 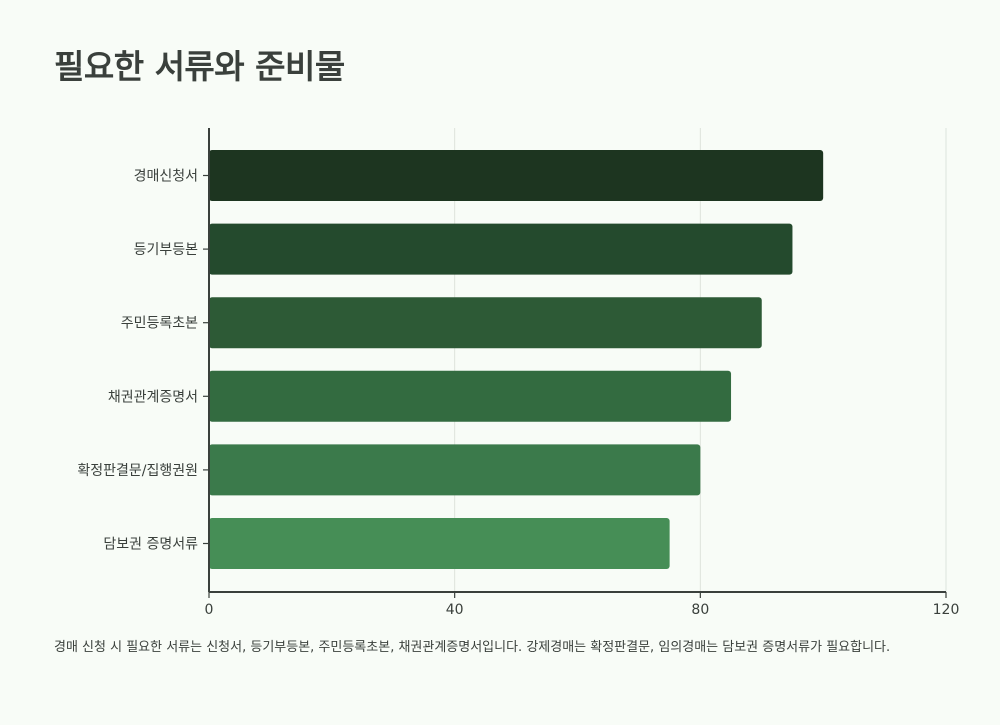 What do you see at coordinates (209, 610) in the screenshot?
I see `x-tick-label: 0` at bounding box center [209, 610].